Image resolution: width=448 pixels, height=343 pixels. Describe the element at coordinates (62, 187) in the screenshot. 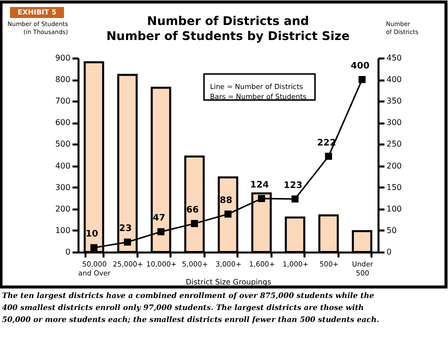

I see `y-tick-label: 300` at that location.